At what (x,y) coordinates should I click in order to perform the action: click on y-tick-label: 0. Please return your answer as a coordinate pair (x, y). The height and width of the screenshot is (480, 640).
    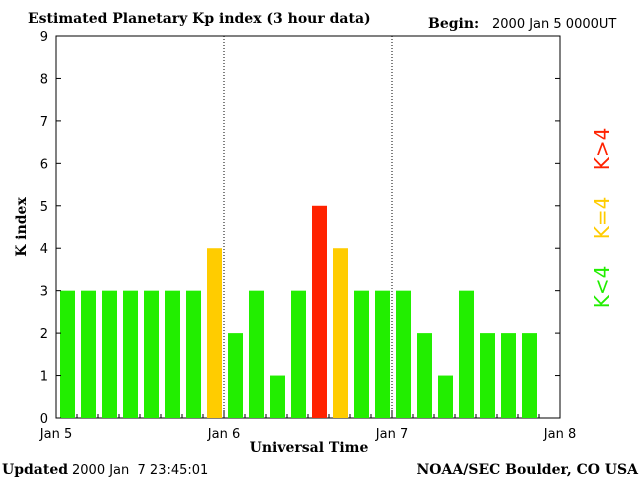
    Looking at the image, I should click on (44, 419).